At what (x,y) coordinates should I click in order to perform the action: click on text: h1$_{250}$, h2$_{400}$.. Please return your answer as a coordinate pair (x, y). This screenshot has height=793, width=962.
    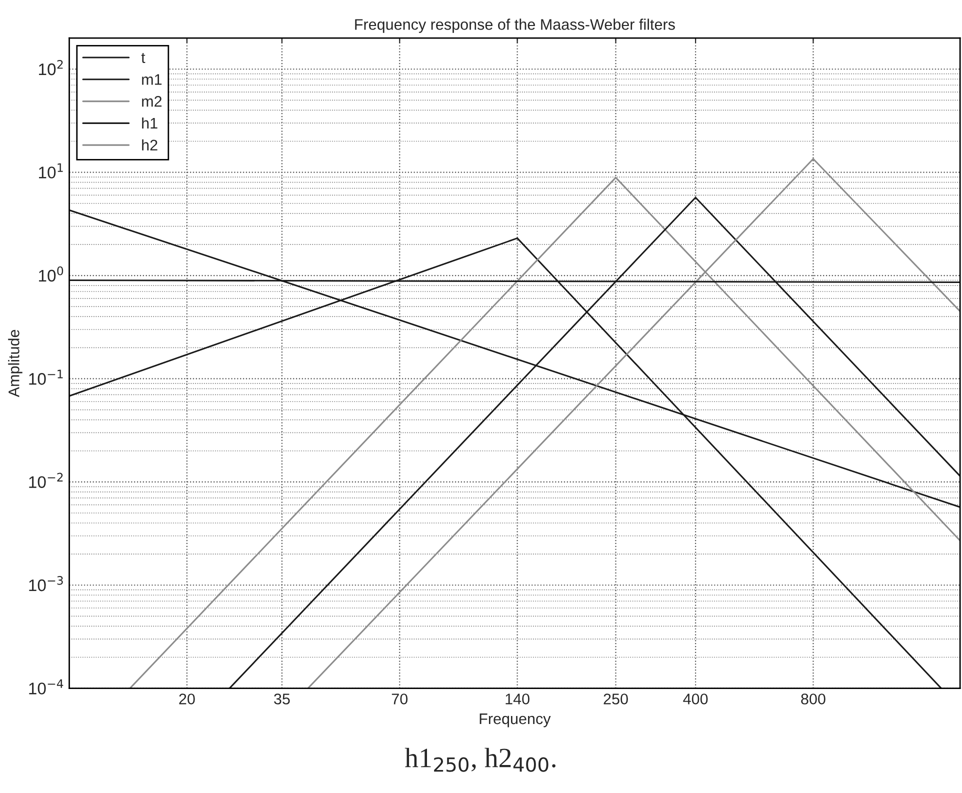
    Looking at the image, I should click on (480, 760).